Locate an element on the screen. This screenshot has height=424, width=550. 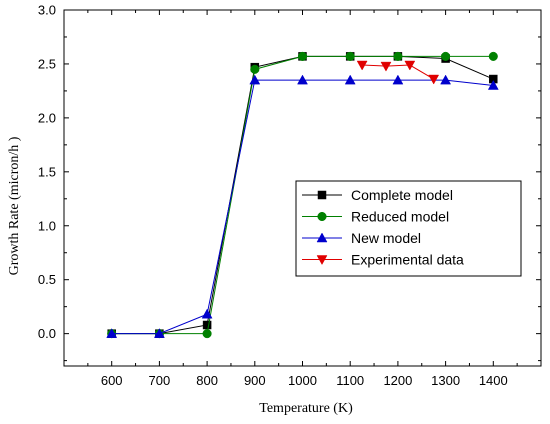
legend-item: Complete model is located at coordinates (377, 195).